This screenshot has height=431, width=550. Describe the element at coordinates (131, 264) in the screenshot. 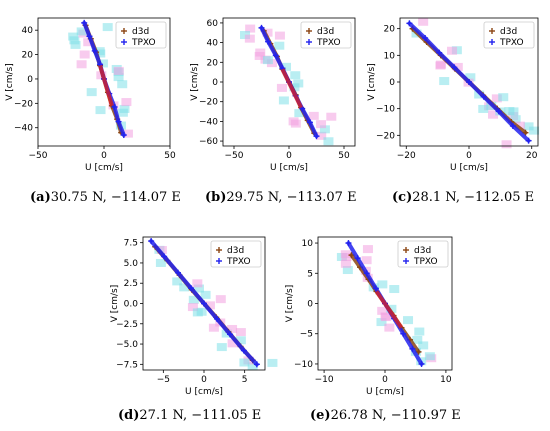

I see `y-tick-label: 5.0` at that location.